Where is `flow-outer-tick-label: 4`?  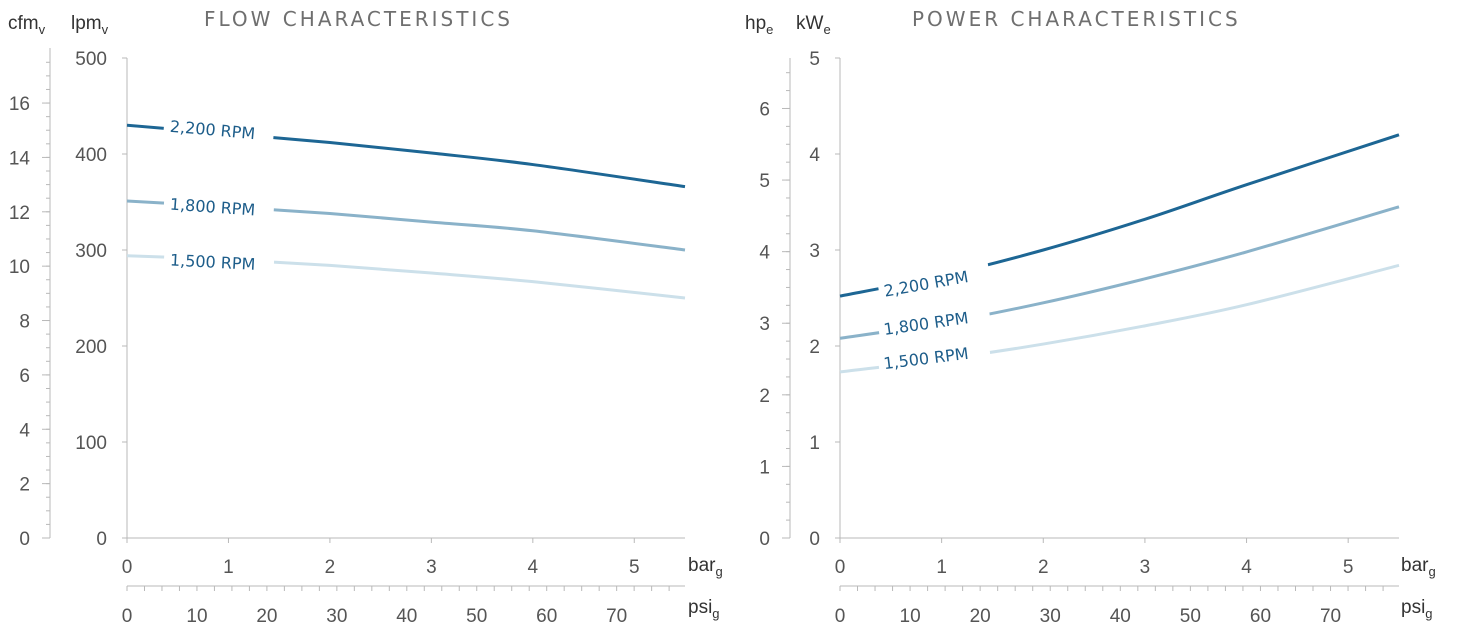 flow-outer-tick-label: 4 is located at coordinates (24, 430).